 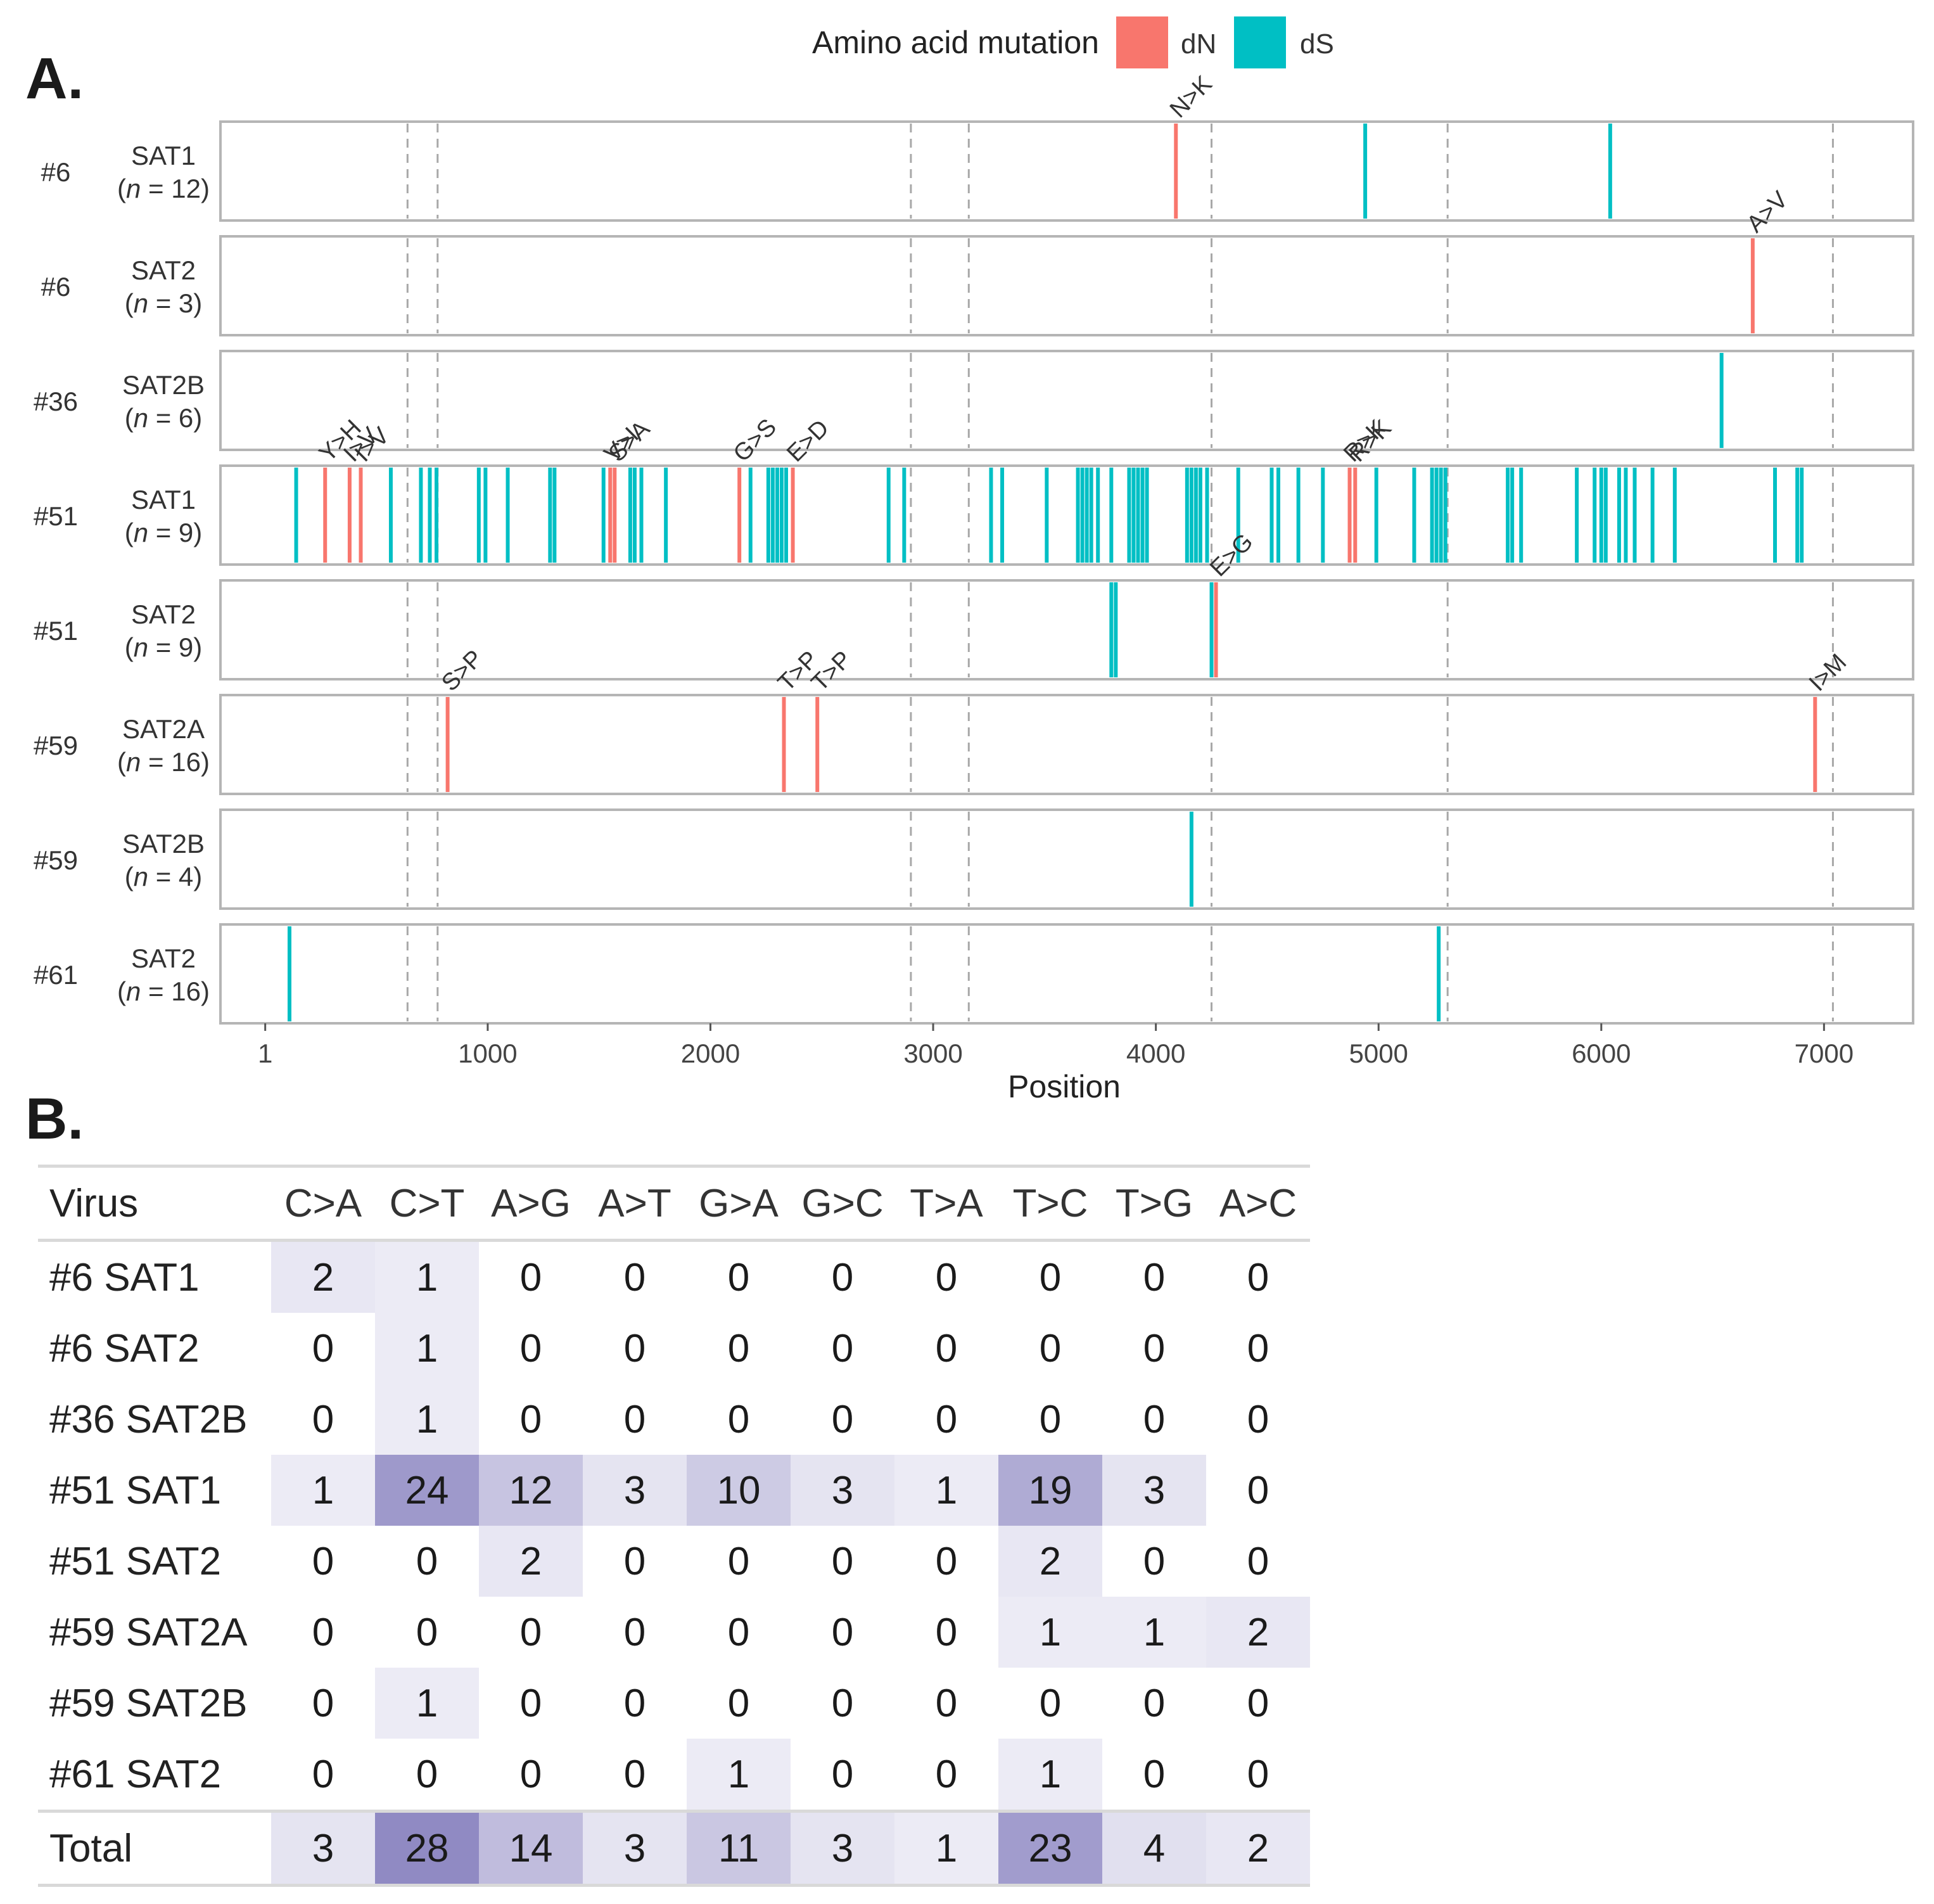 I want to click on table-row: #59 SAT2A 0 0 0 0 0 0 0 1 1 2, so click(x=674, y=1632).